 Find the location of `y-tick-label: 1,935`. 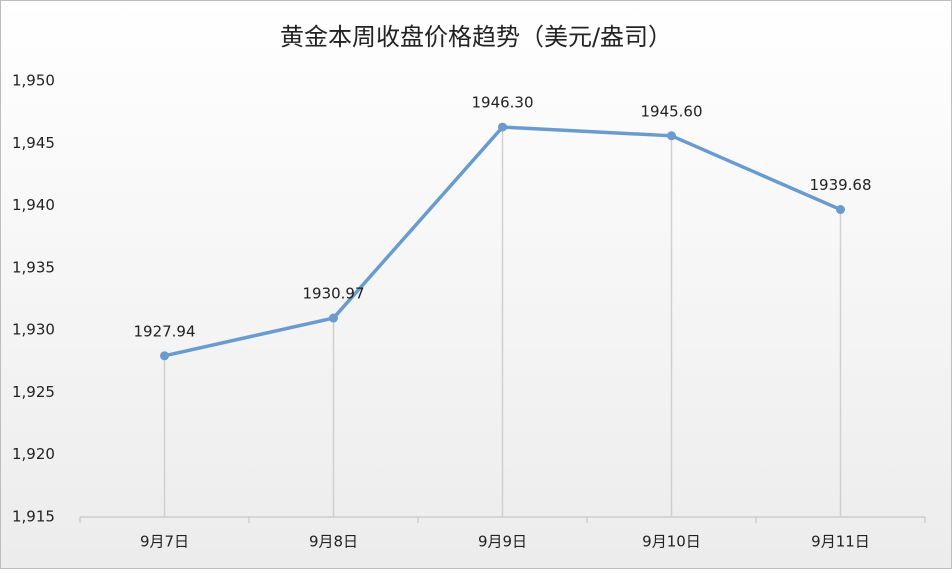

y-tick-label: 1,935 is located at coordinates (33, 267).